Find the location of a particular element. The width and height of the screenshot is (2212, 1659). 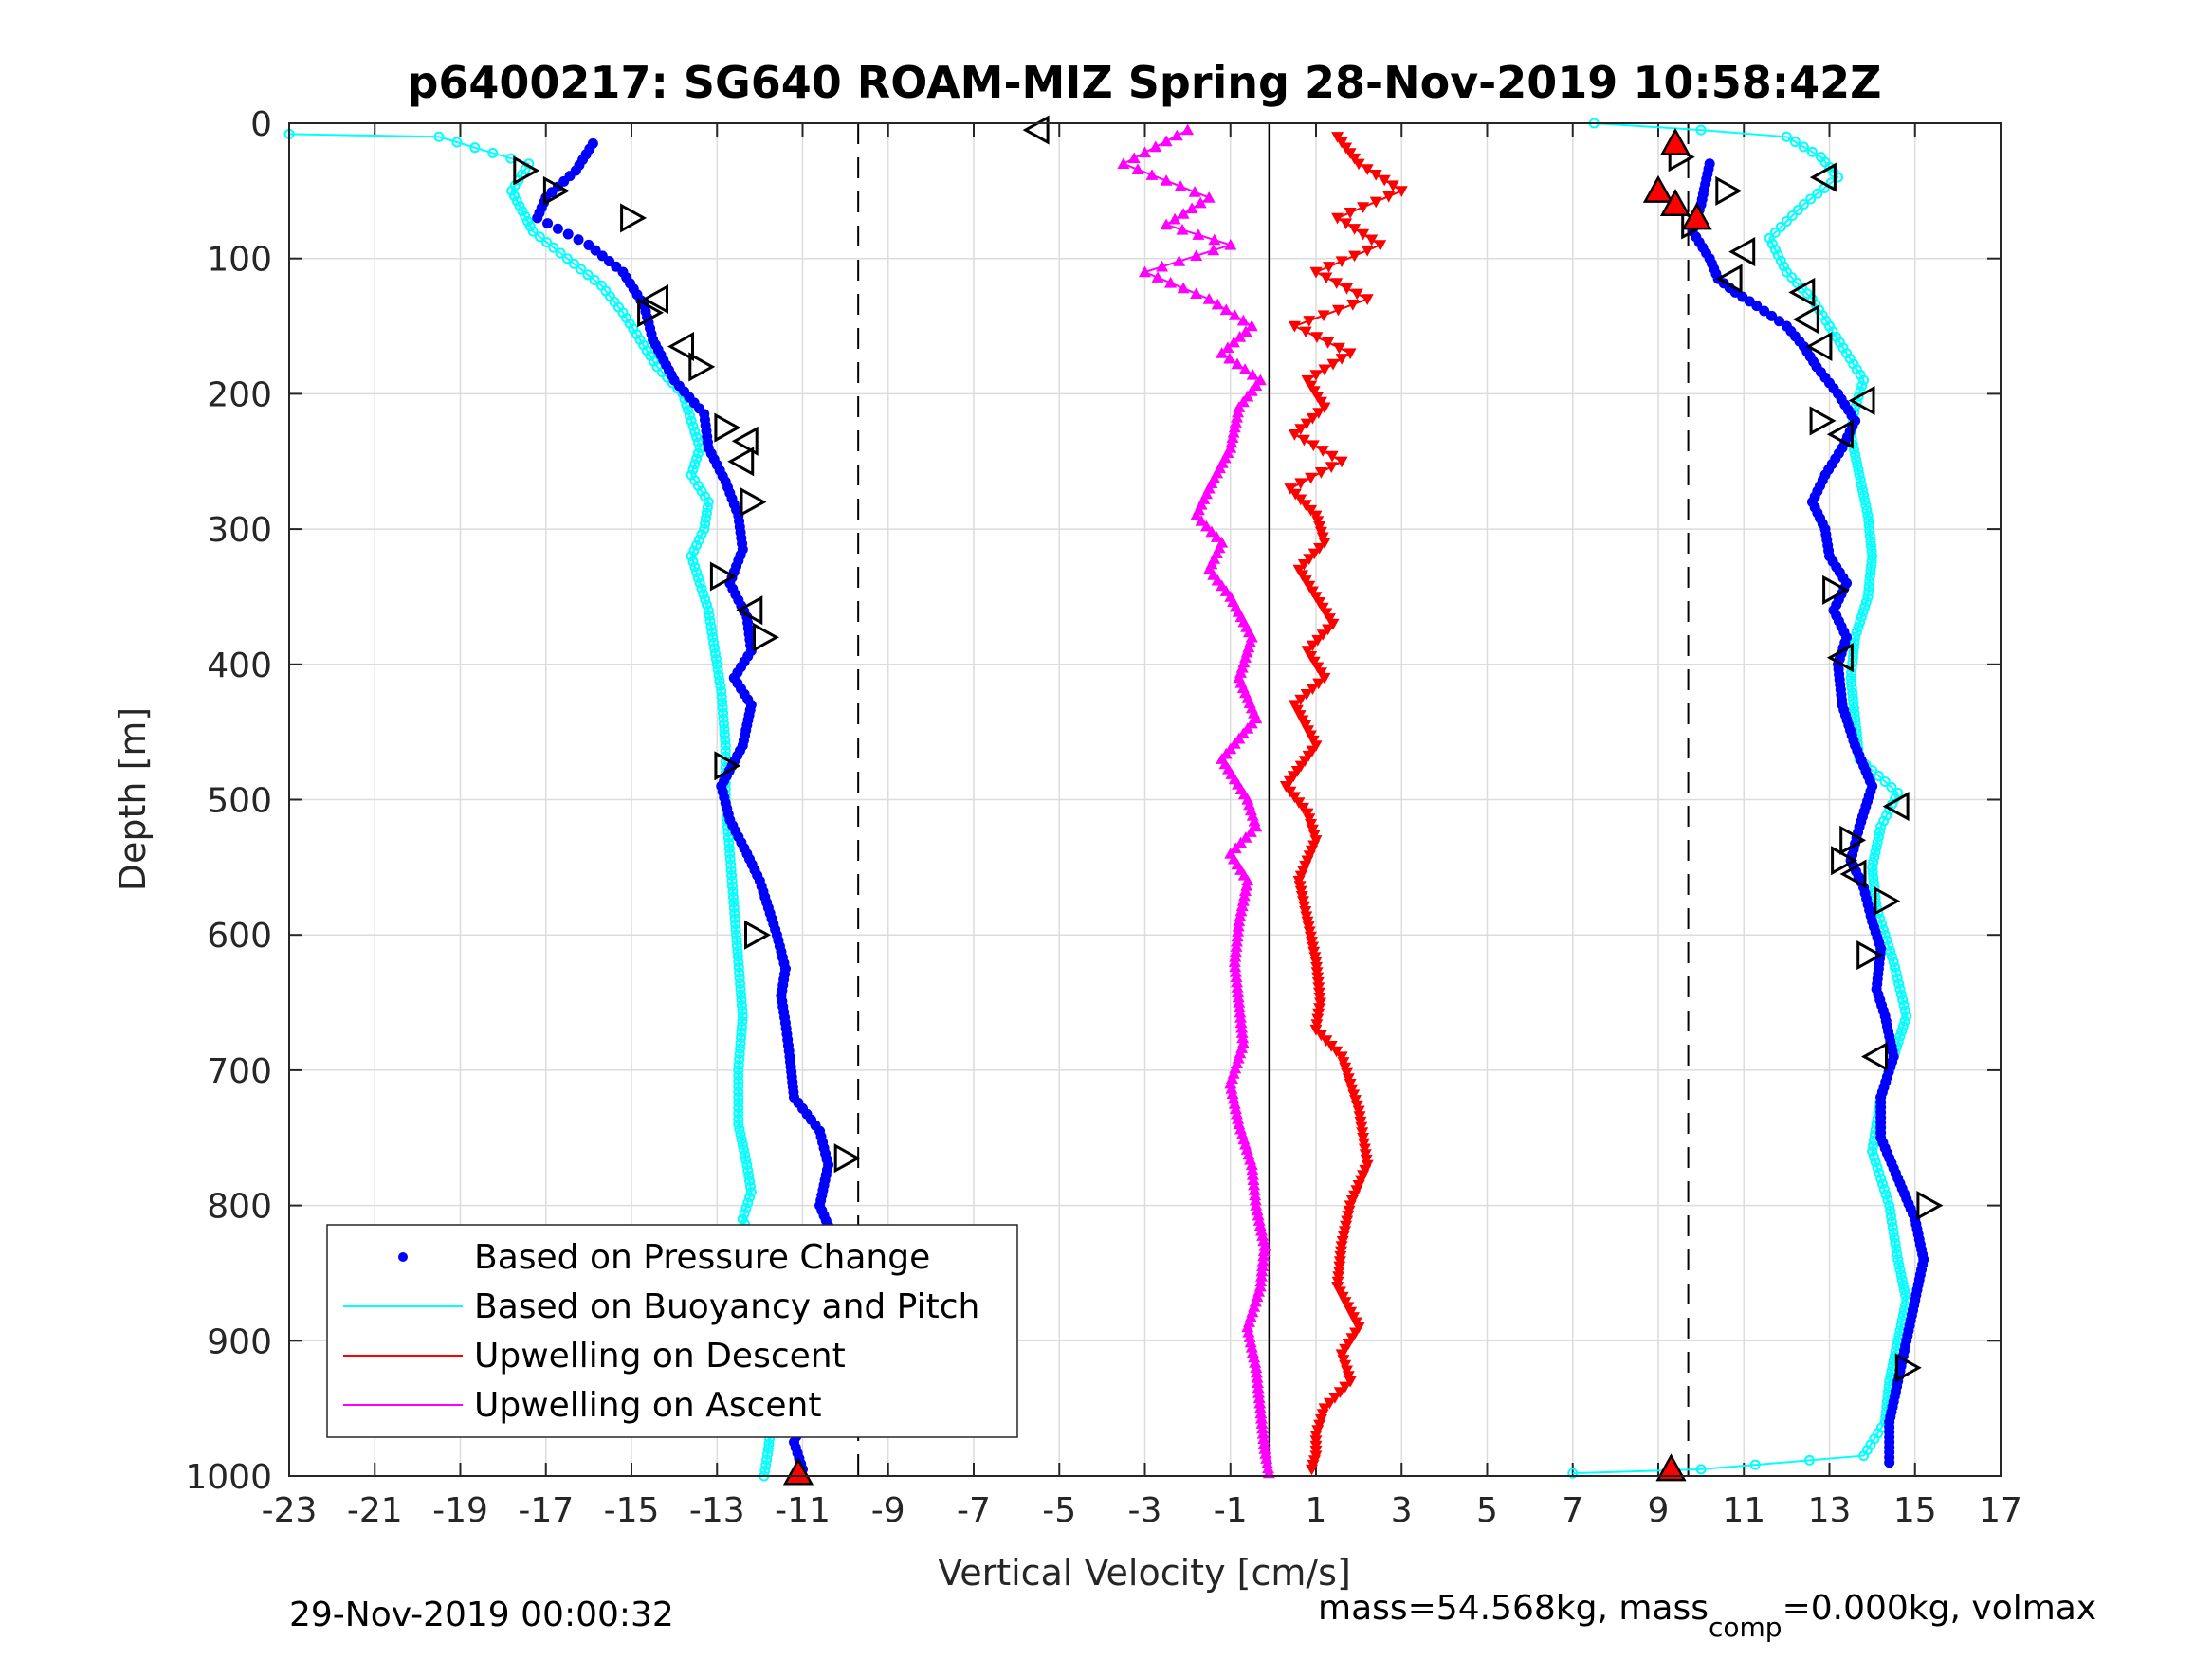

x-tick-label: 9 is located at coordinates (1659, 1510).